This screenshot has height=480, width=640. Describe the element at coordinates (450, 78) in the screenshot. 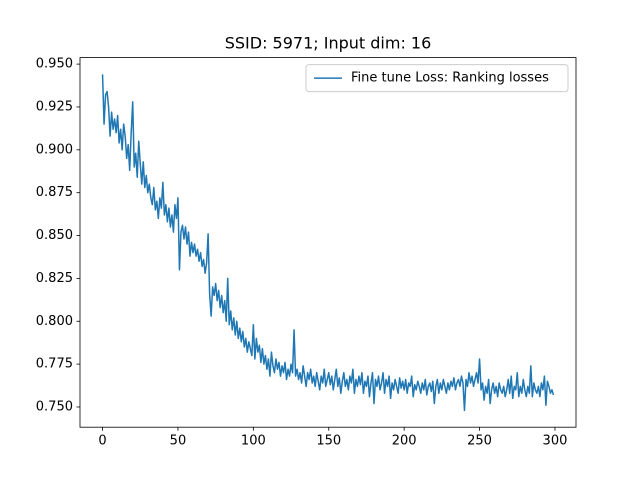

I see `legend-label: Fine tune Loss: Ranking losses` at that location.